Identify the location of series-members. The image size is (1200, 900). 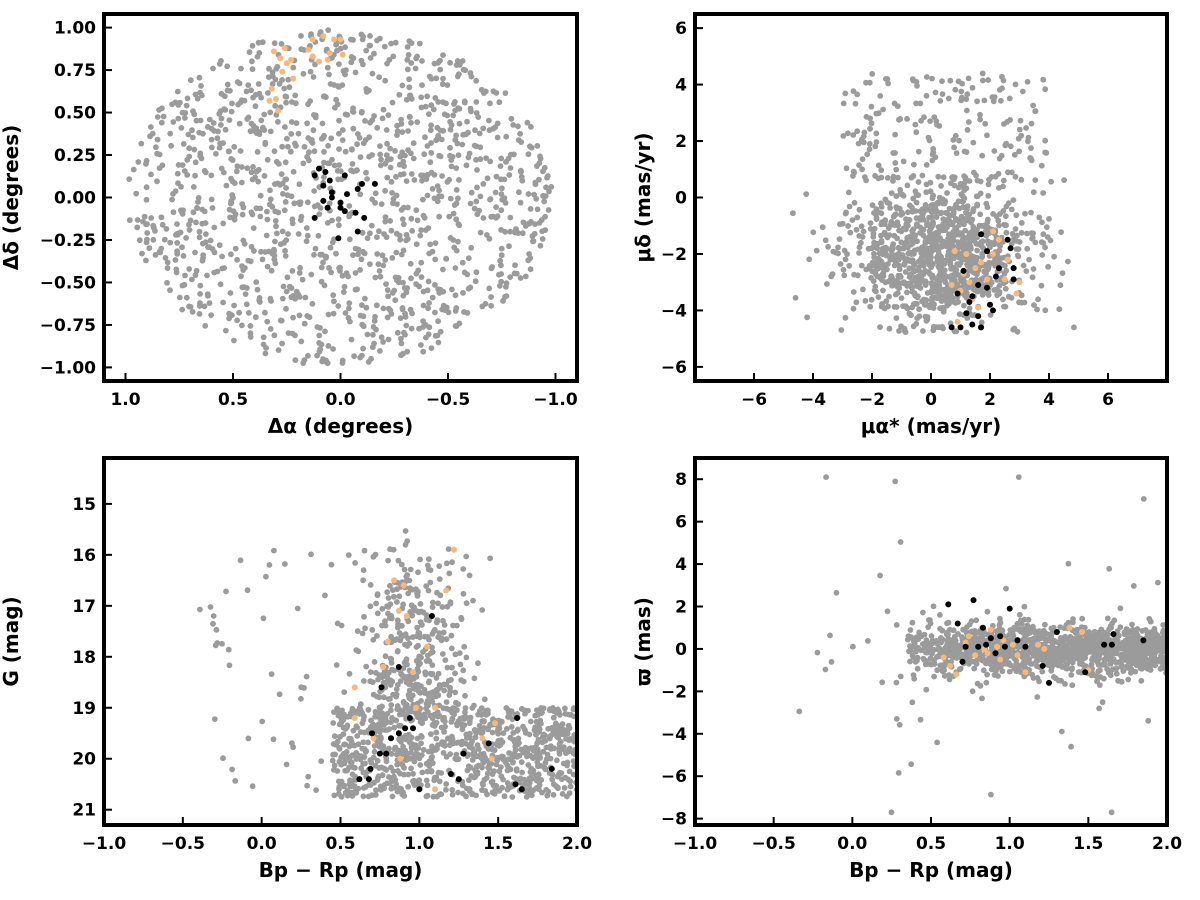
(982, 281).